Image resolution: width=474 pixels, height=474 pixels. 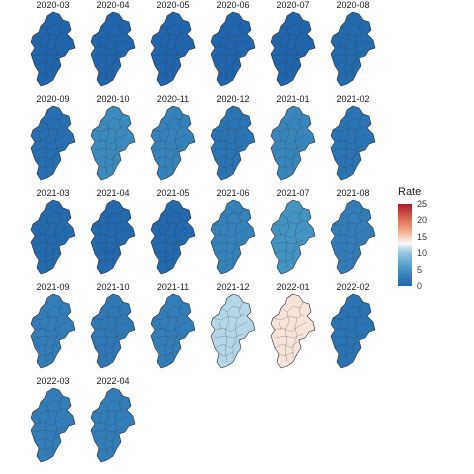 What do you see at coordinates (353, 99) in the screenshot?
I see `panel-title: 2021-02` at bounding box center [353, 99].